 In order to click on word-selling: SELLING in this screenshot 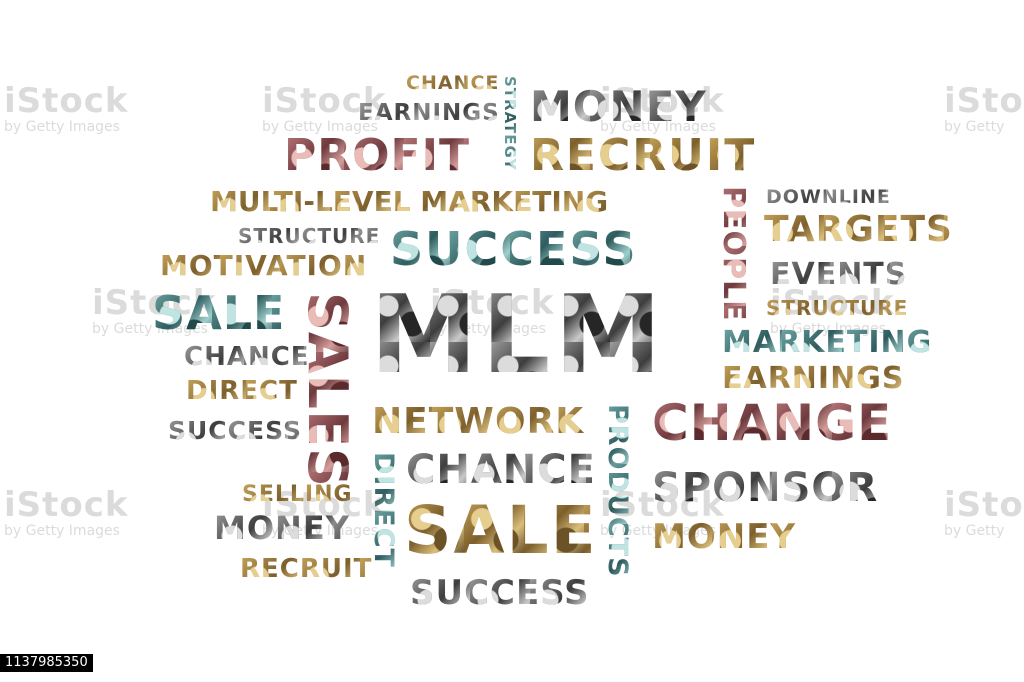, I will do `click(297, 494)`.